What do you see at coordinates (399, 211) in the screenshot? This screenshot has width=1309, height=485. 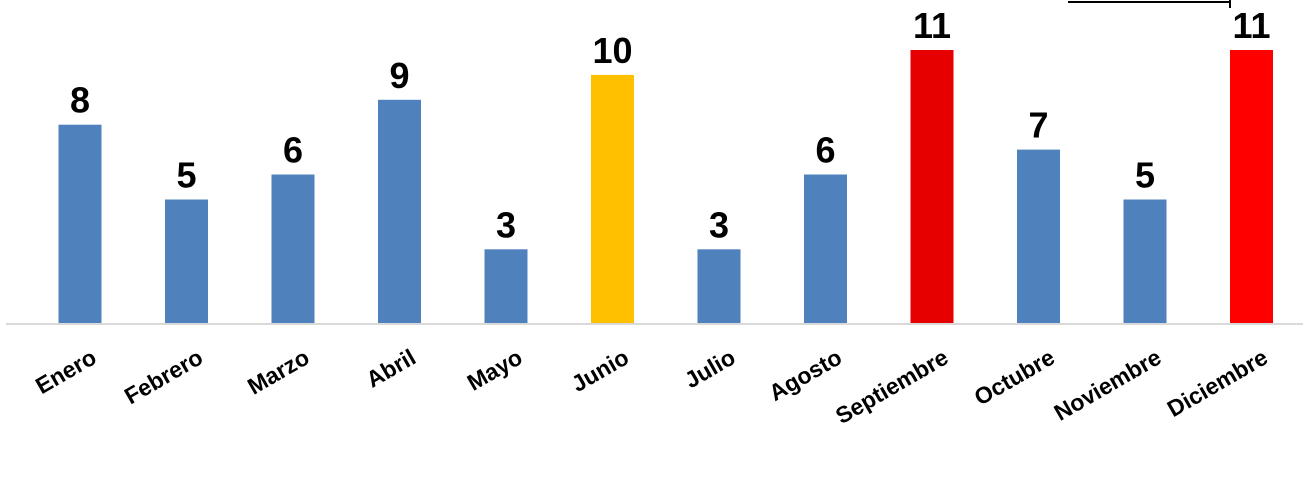 I see `bar-abril` at bounding box center [399, 211].